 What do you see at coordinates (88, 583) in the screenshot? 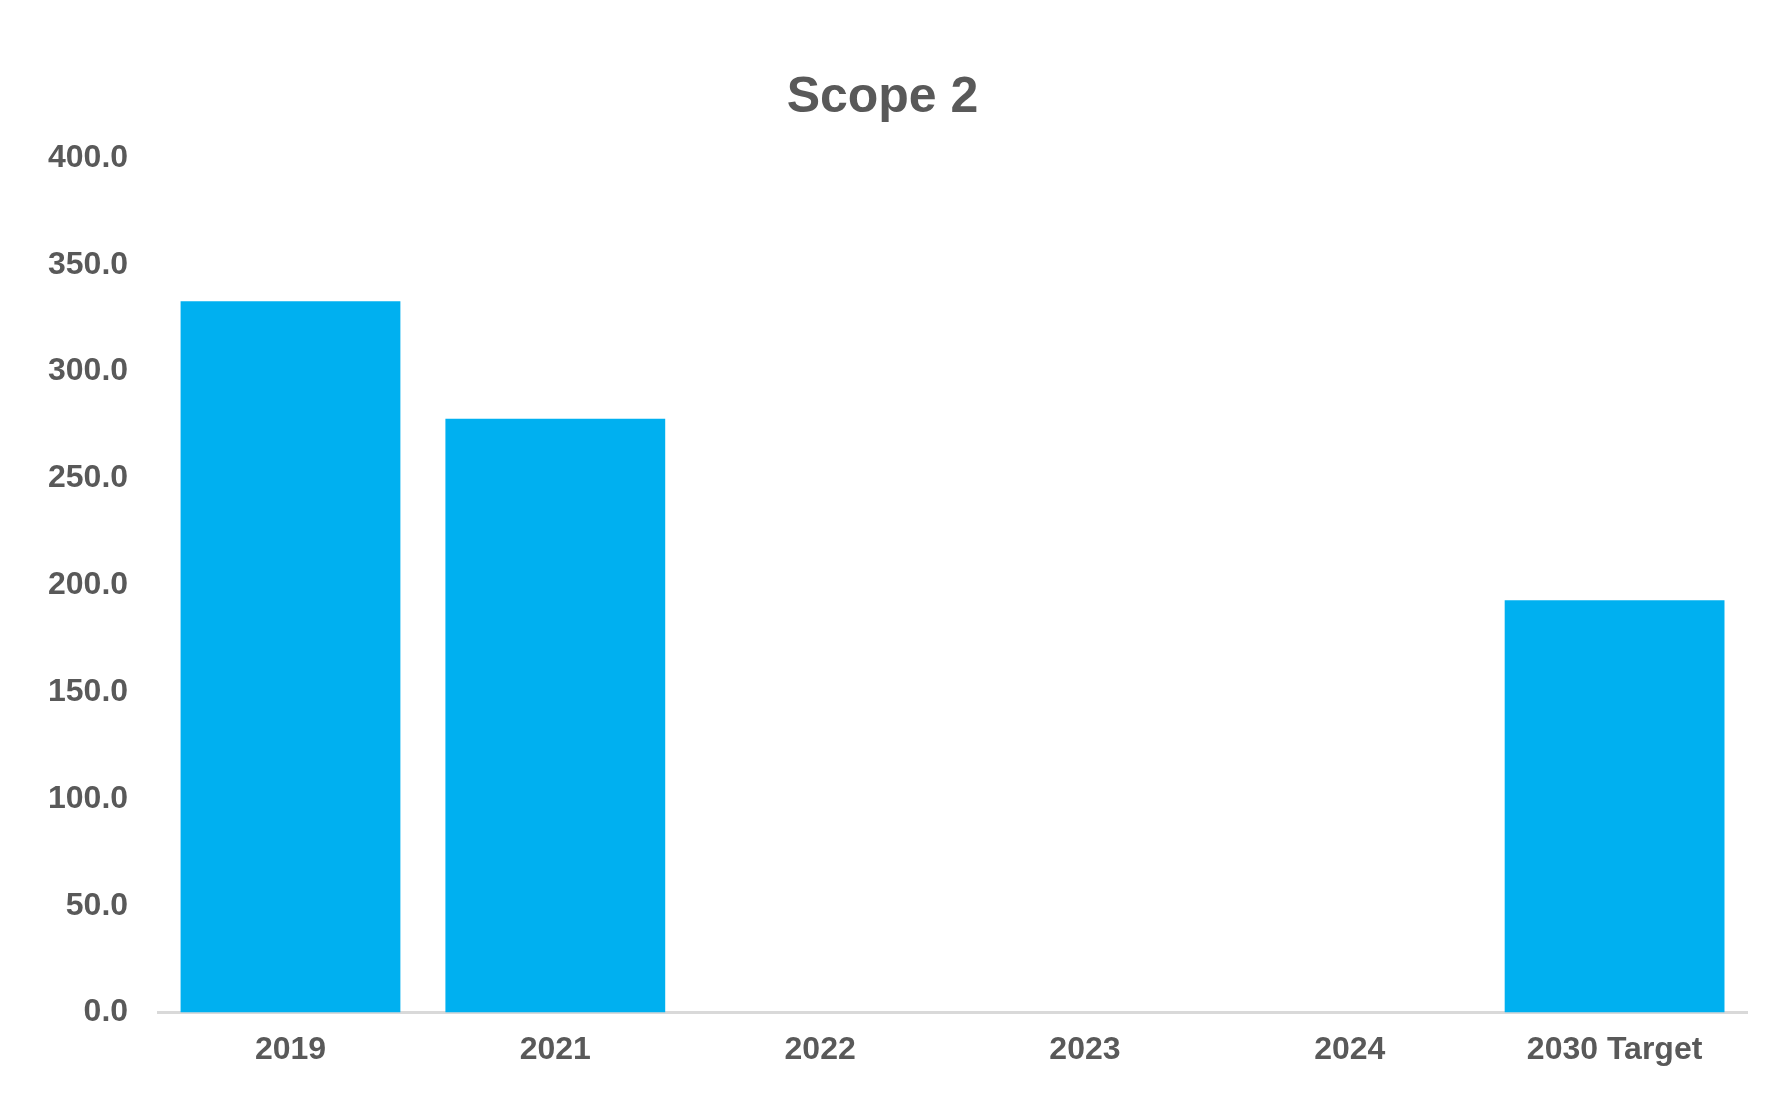
I see `y-tick-label: 200.0` at bounding box center [88, 583].